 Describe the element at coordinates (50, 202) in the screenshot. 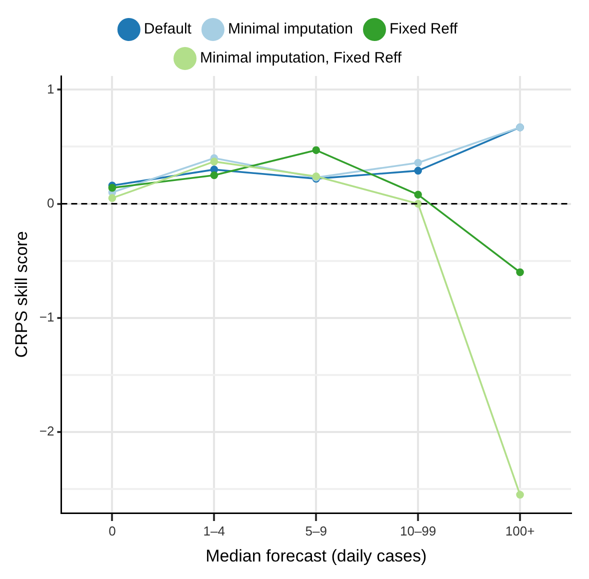

I see `y-tick-label: 0` at that location.